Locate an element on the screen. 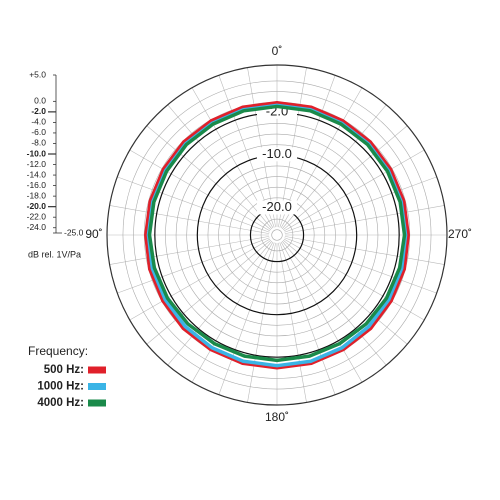 This screenshot has width=500, height=500. scale-tick-label: -10.0 is located at coordinates (37, 153).